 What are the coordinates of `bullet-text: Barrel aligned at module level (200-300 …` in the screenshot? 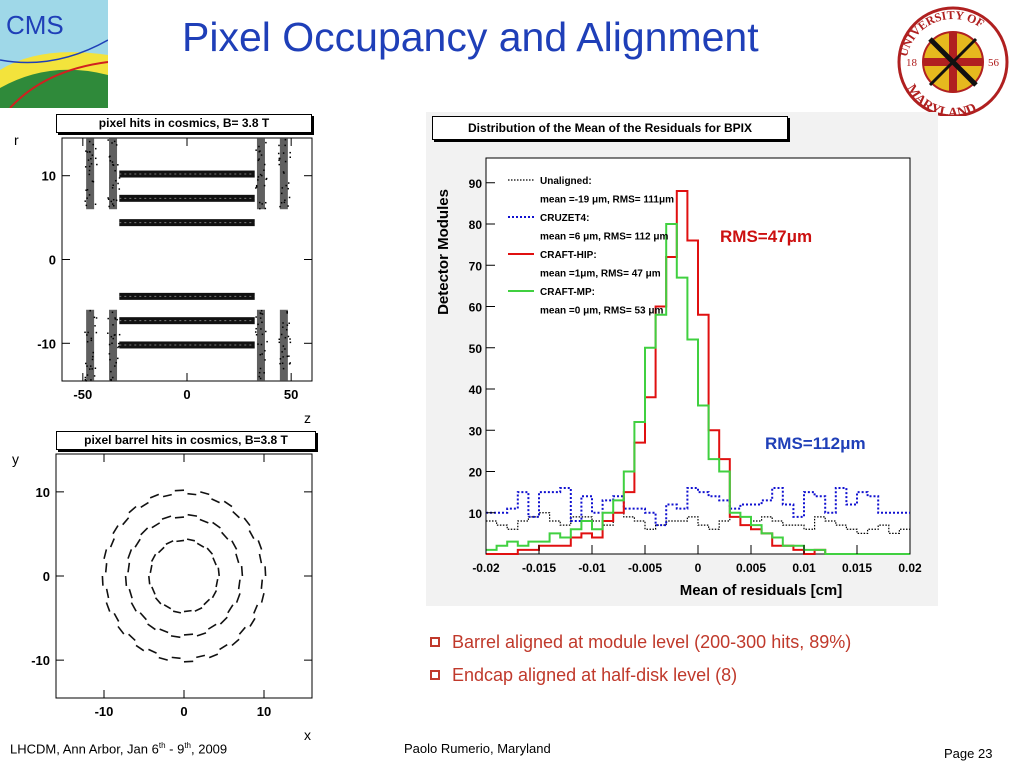 It's located at (652, 641).